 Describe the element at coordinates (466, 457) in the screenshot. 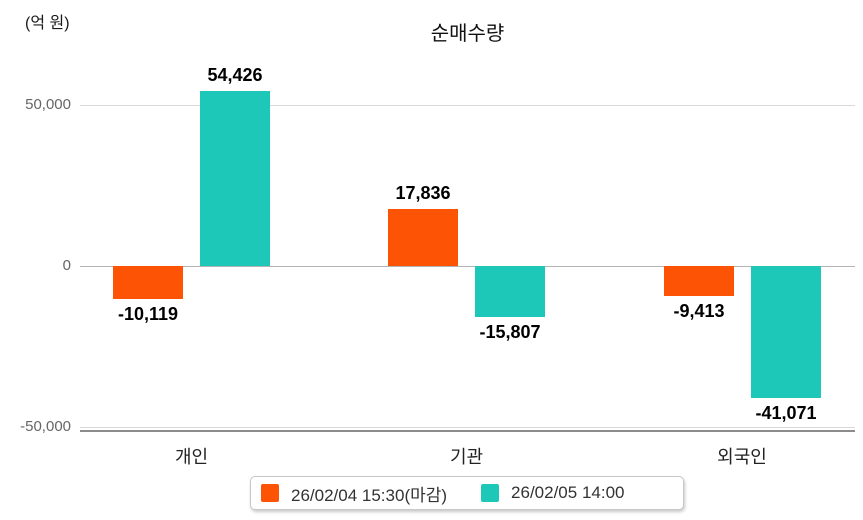

I see `x-axis-category-label: 기관` at that location.